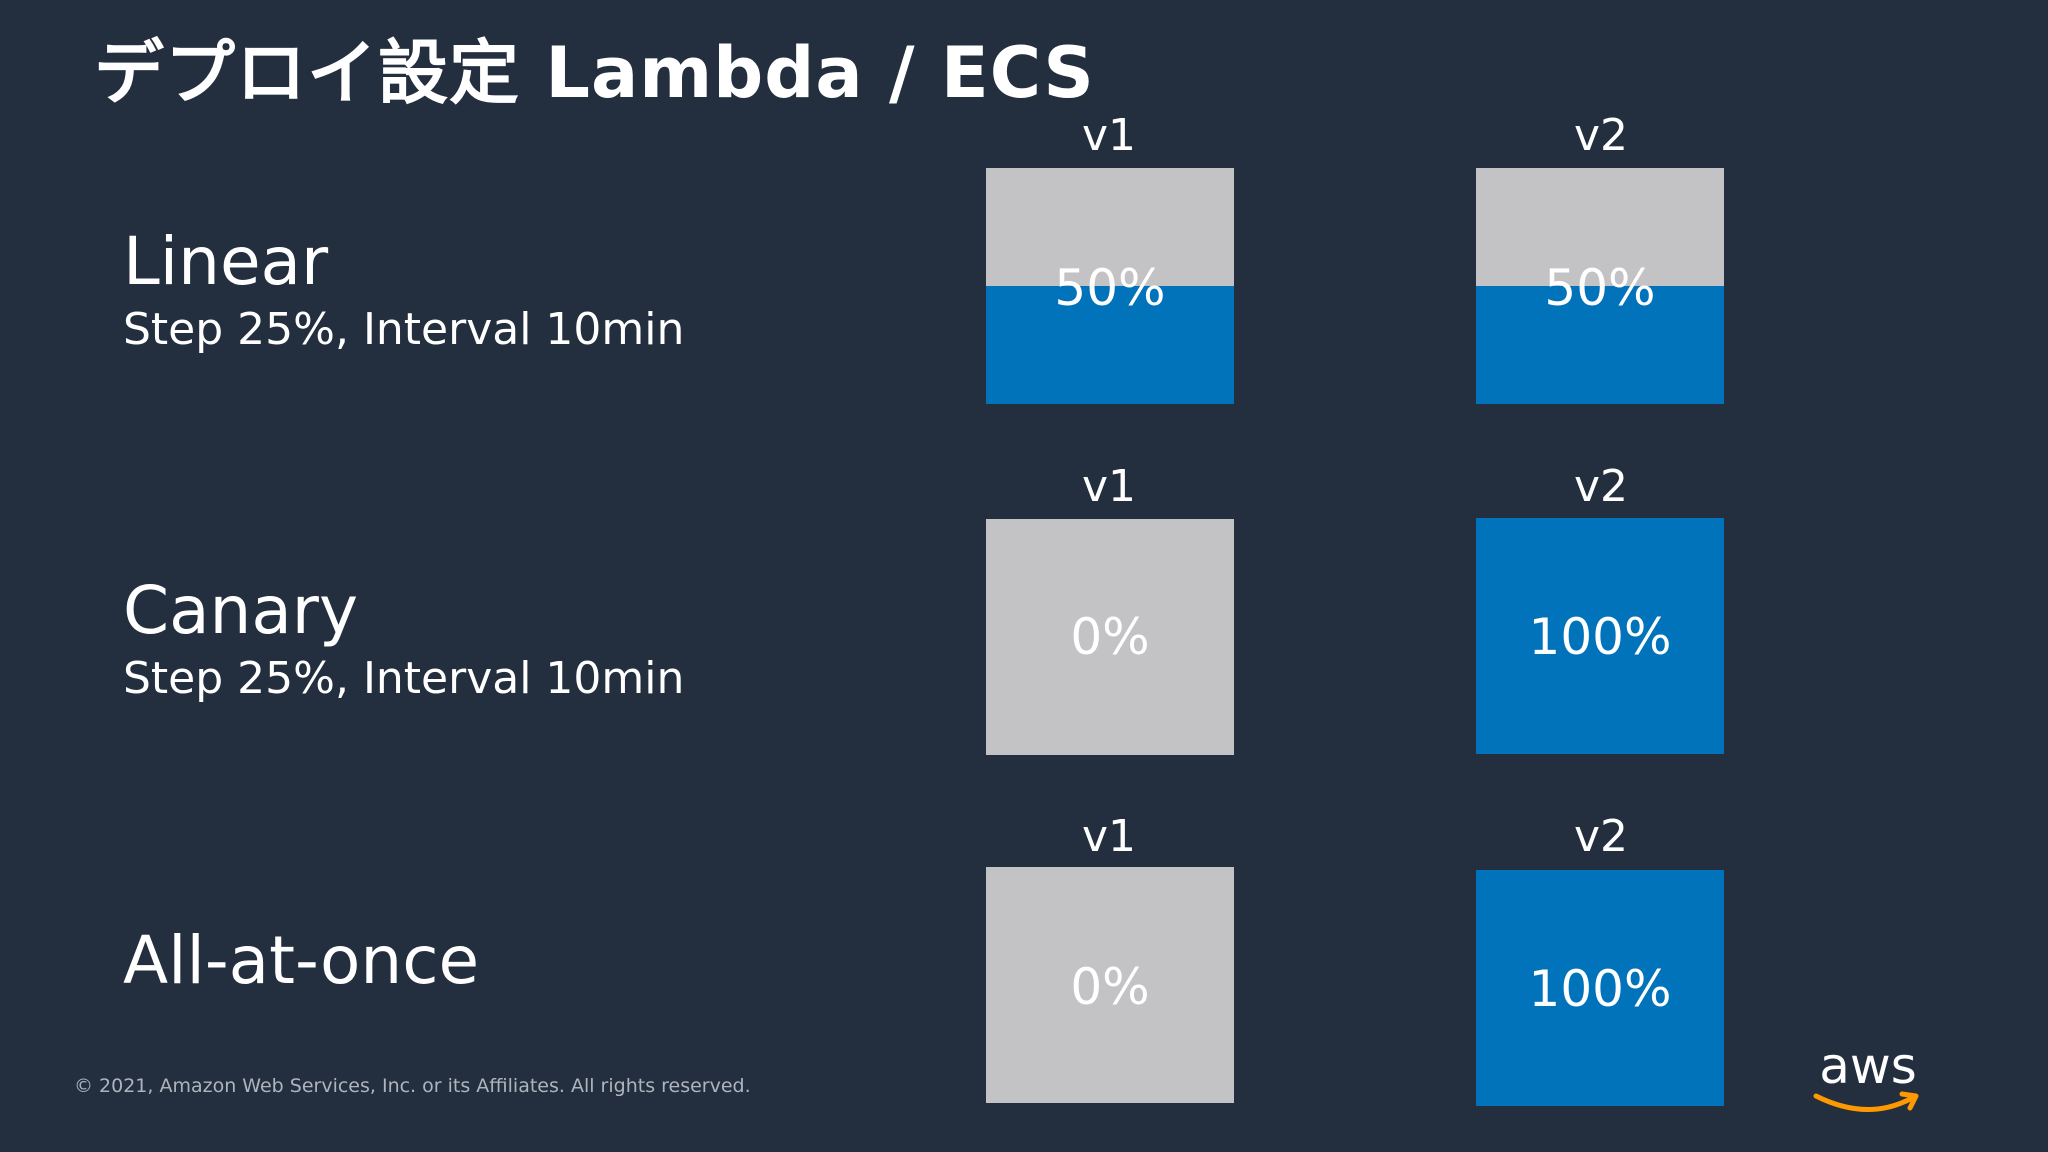 The height and width of the screenshot is (1152, 2048). Describe the element at coordinates (1909, 1101) in the screenshot. I see `aws-smile-arrowhead` at that location.